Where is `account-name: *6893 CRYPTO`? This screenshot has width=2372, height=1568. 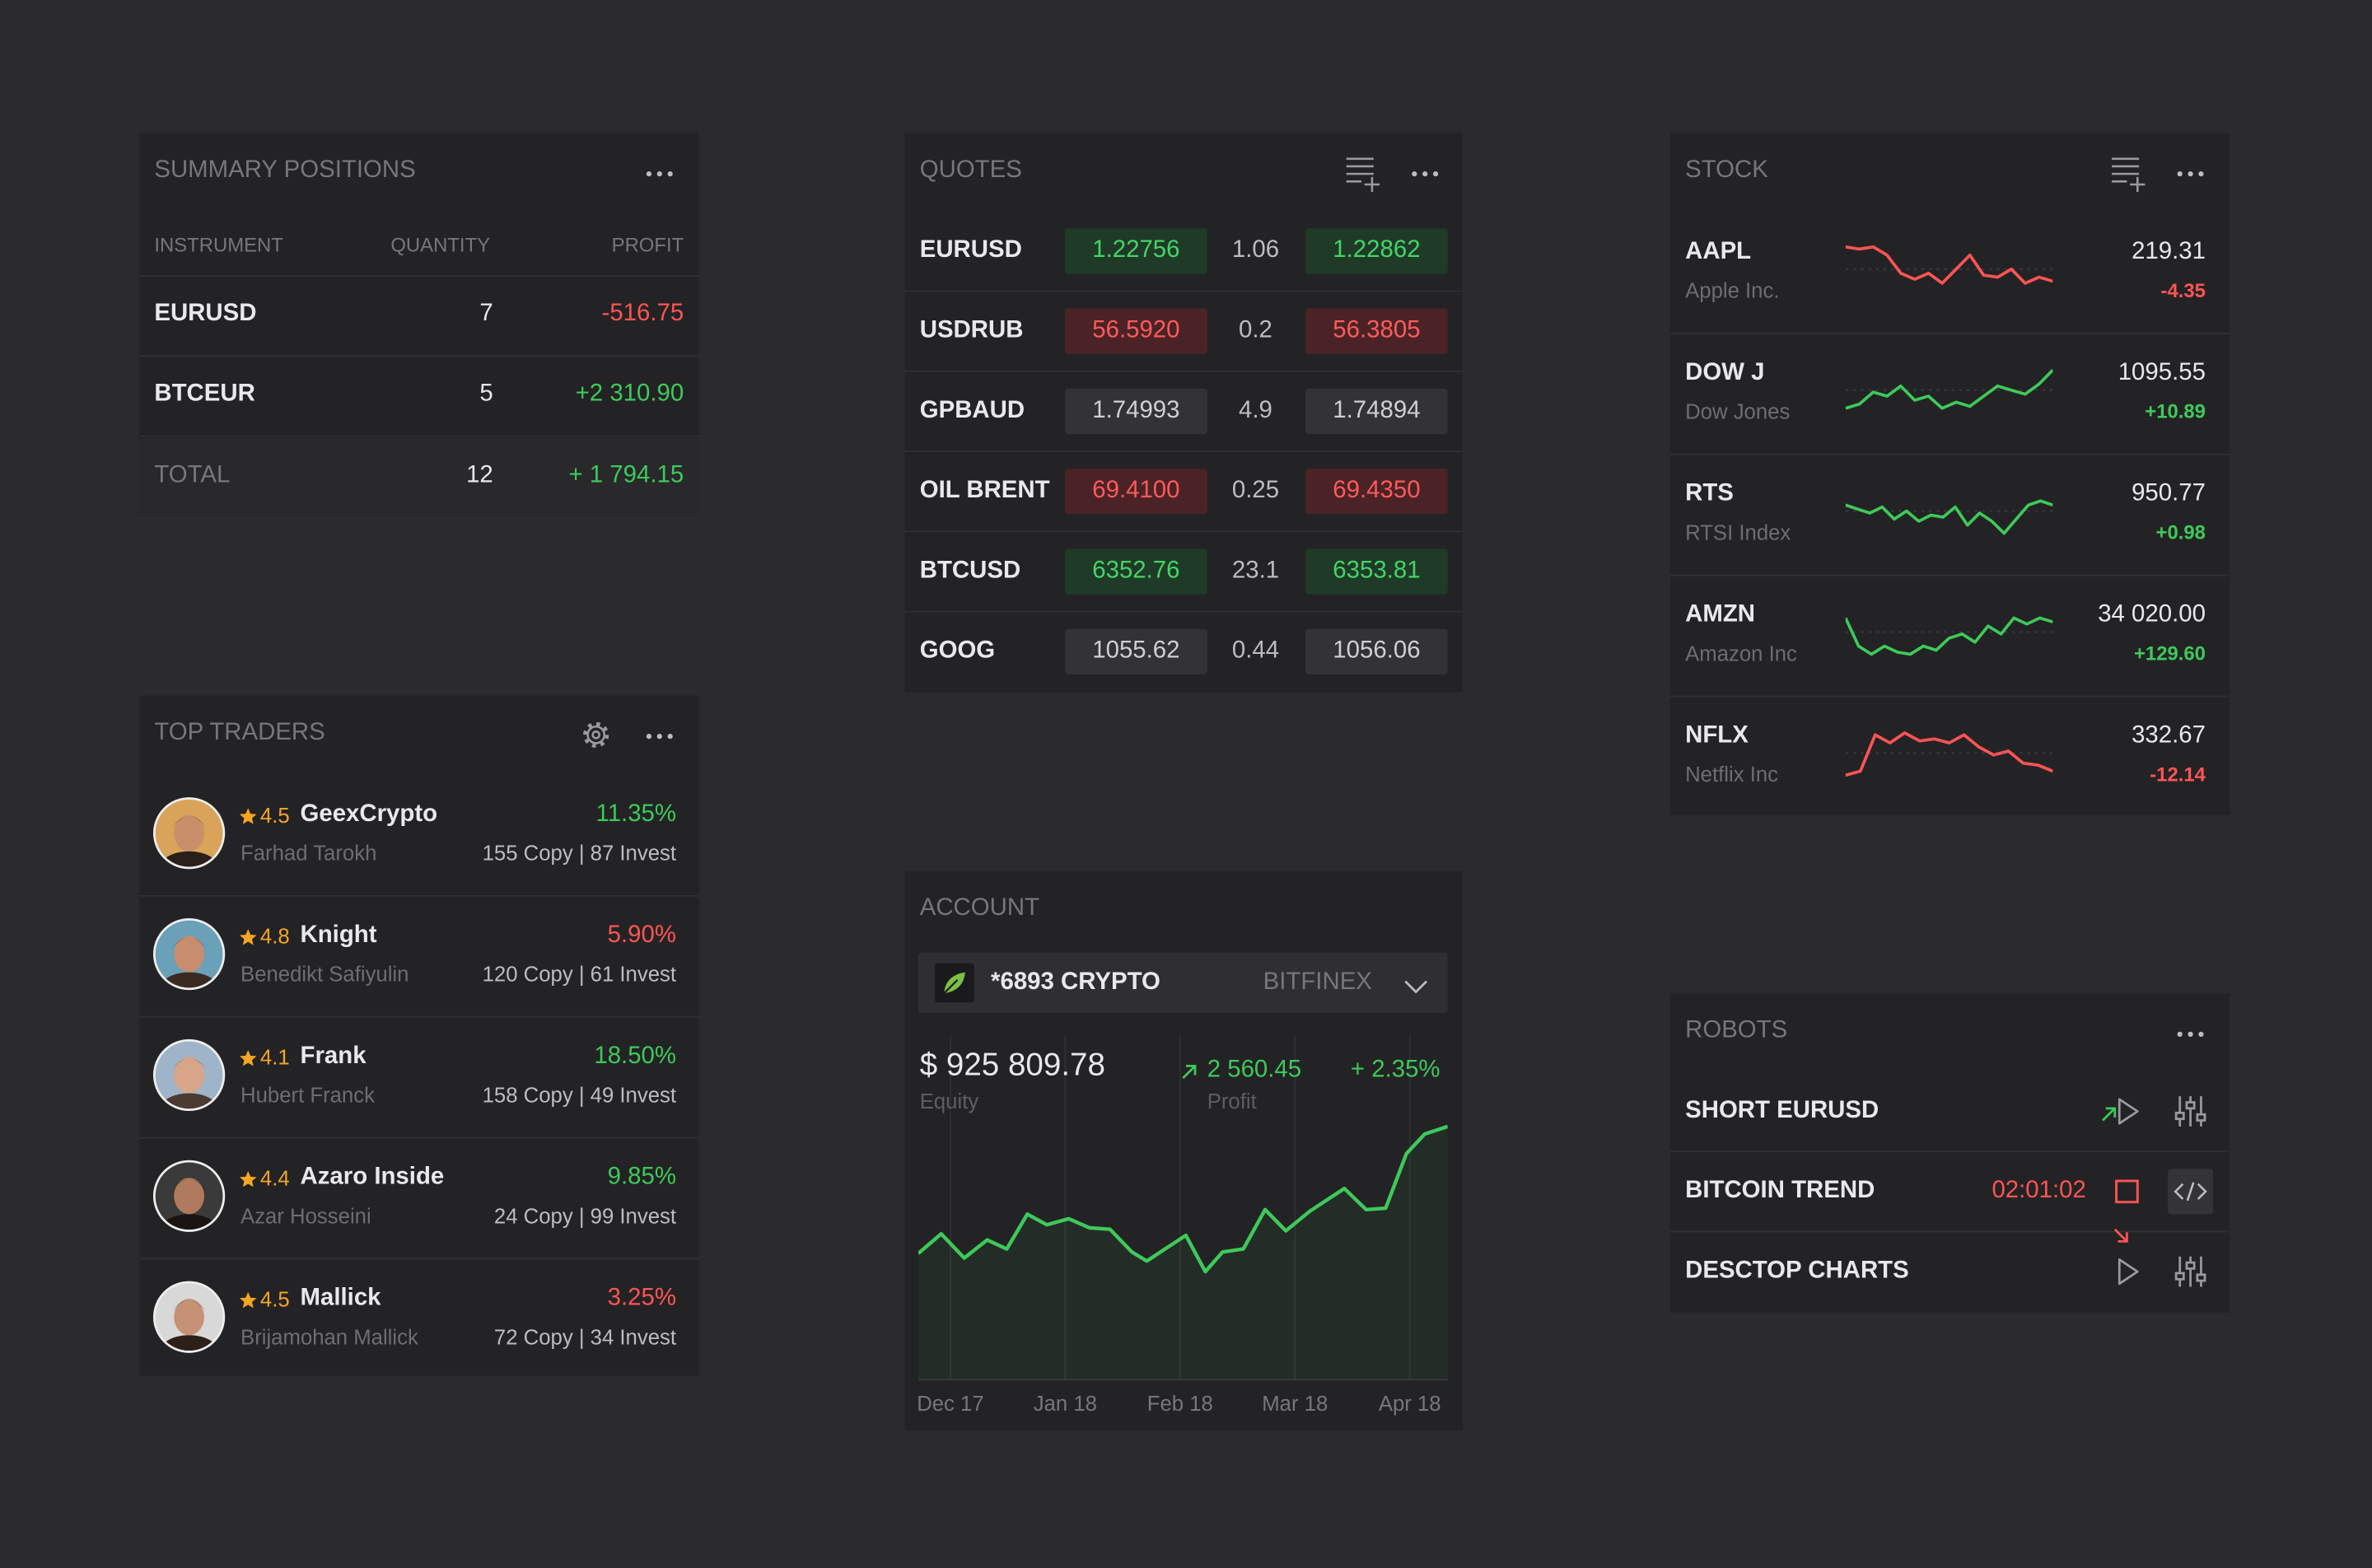 account-name: *6893 CRYPTO is located at coordinates (1075, 982).